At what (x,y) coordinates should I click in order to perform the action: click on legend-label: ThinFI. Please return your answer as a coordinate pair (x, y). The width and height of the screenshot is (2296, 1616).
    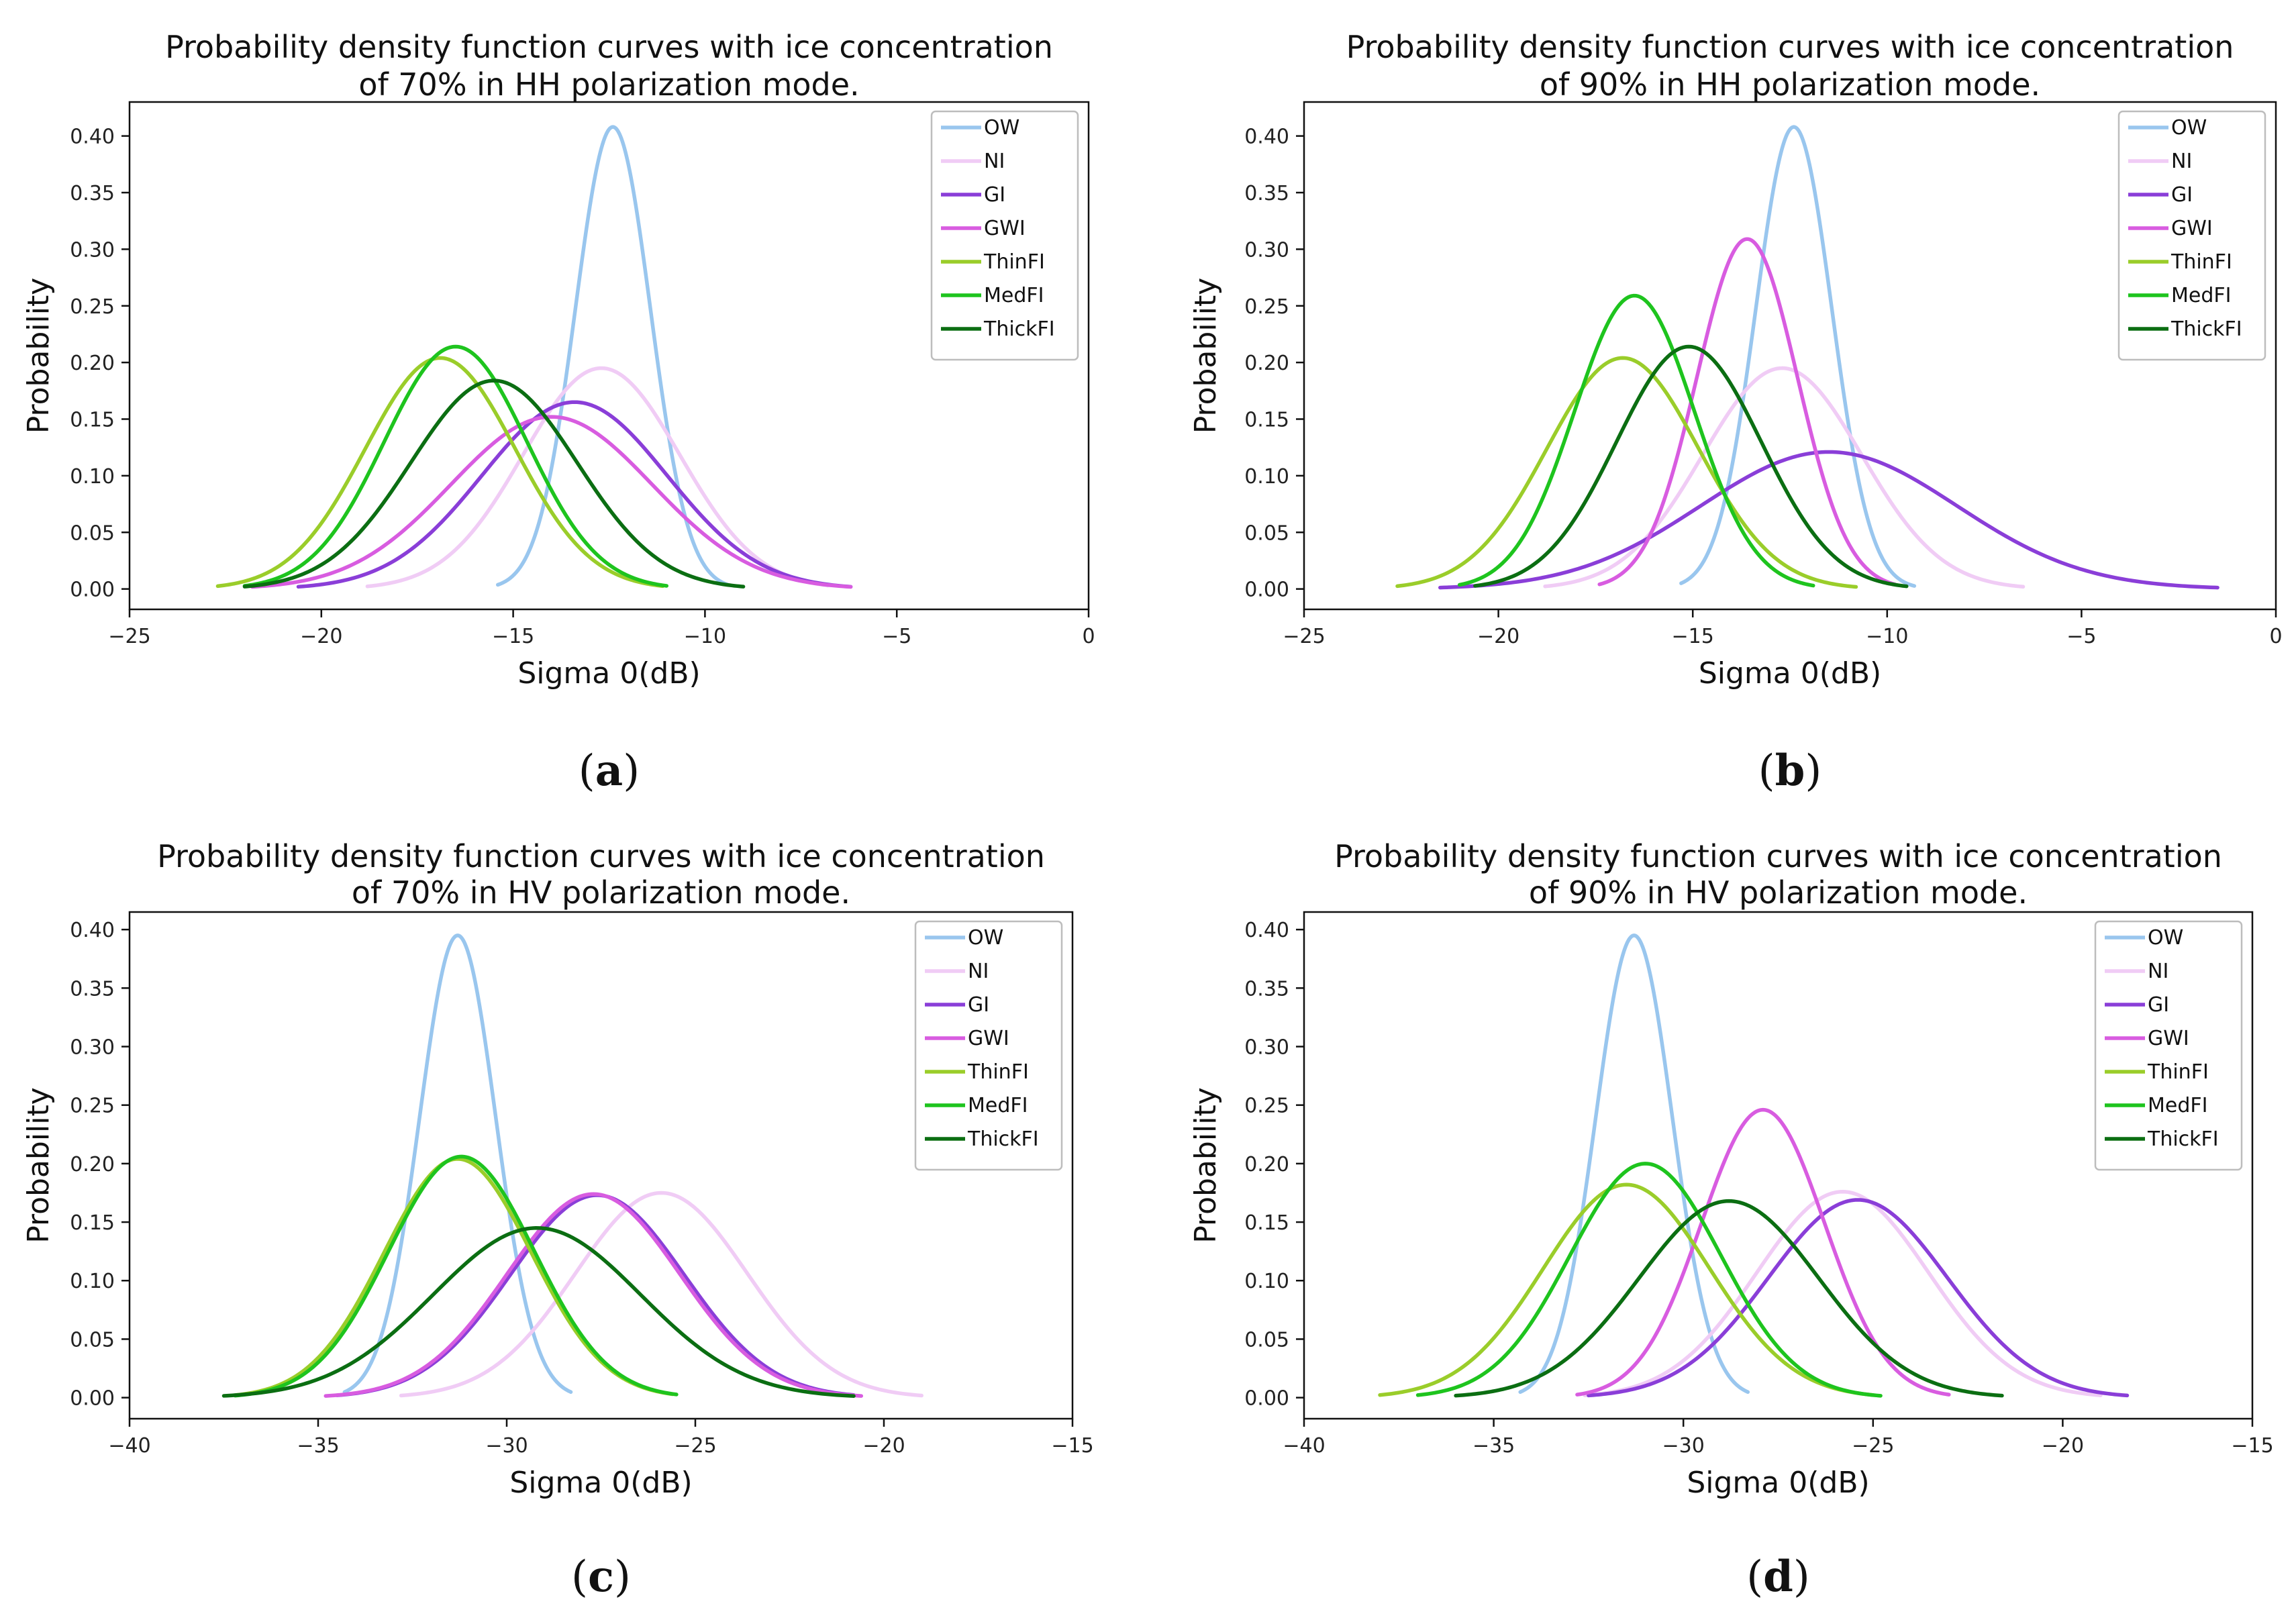
    Looking at the image, I should click on (2201, 262).